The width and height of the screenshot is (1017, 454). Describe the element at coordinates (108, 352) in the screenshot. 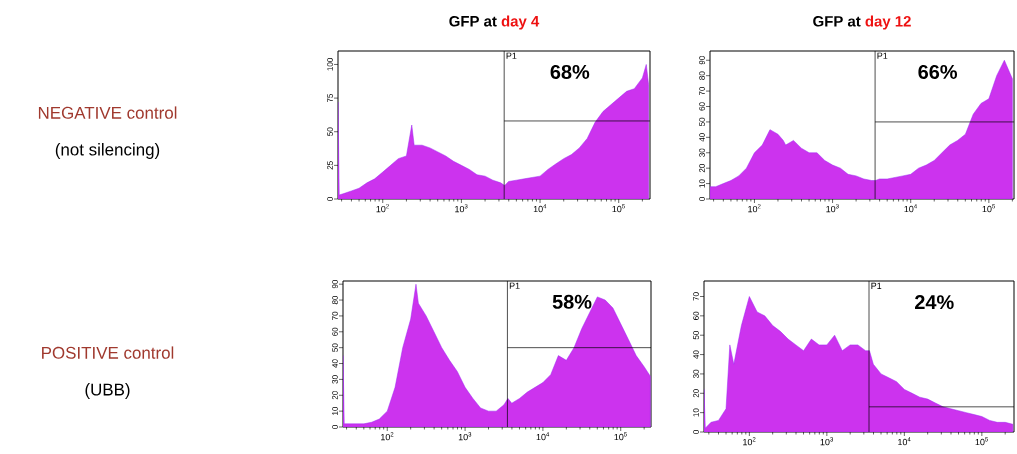

I see `text: POSITIVE control` at that location.